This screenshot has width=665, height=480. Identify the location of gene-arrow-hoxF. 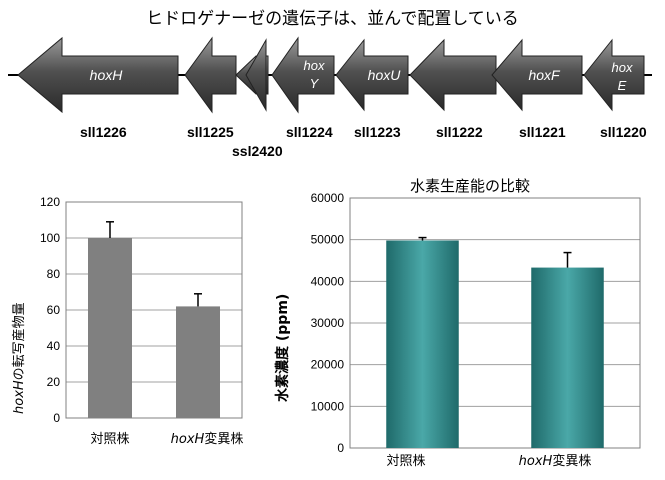
(537, 75).